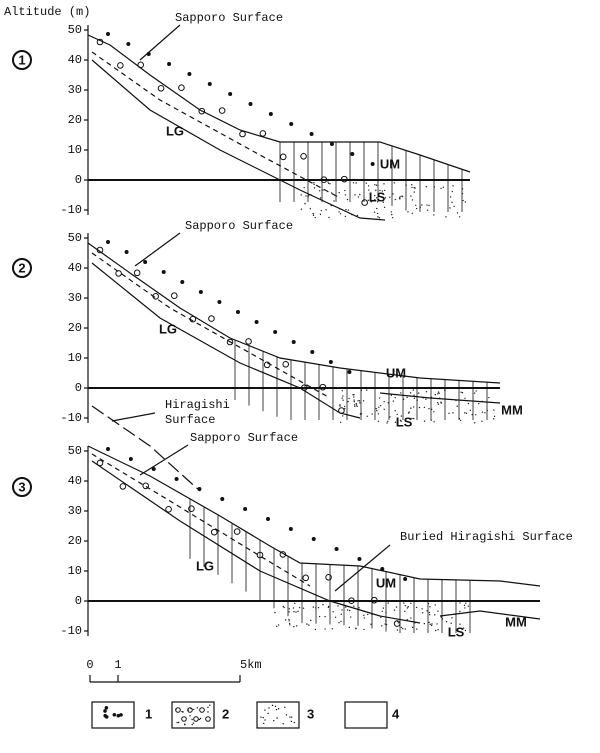 Image resolution: width=600 pixels, height=753 pixels. What do you see at coordinates (175, 130) in the screenshot?
I see `unit-label: LG` at bounding box center [175, 130].